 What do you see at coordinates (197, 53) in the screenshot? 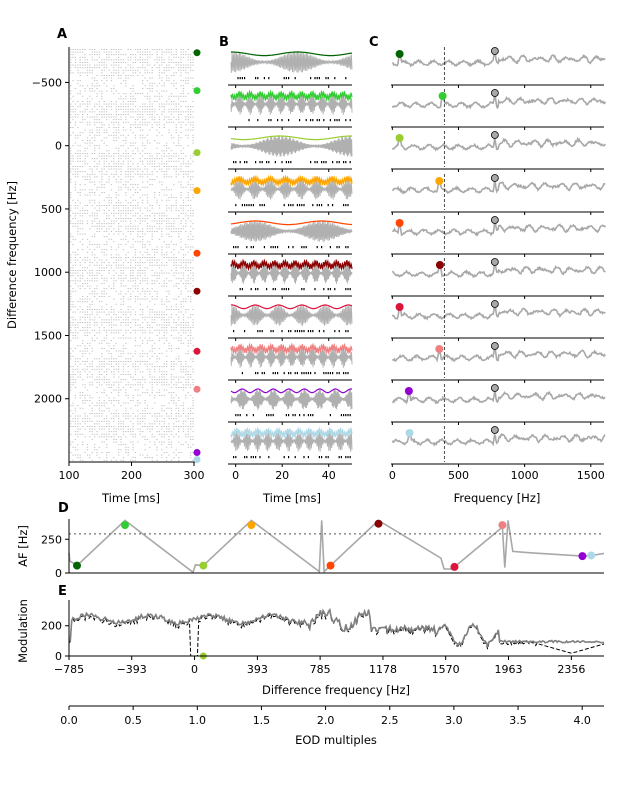
I see `panel-a-marker` at bounding box center [197, 53].